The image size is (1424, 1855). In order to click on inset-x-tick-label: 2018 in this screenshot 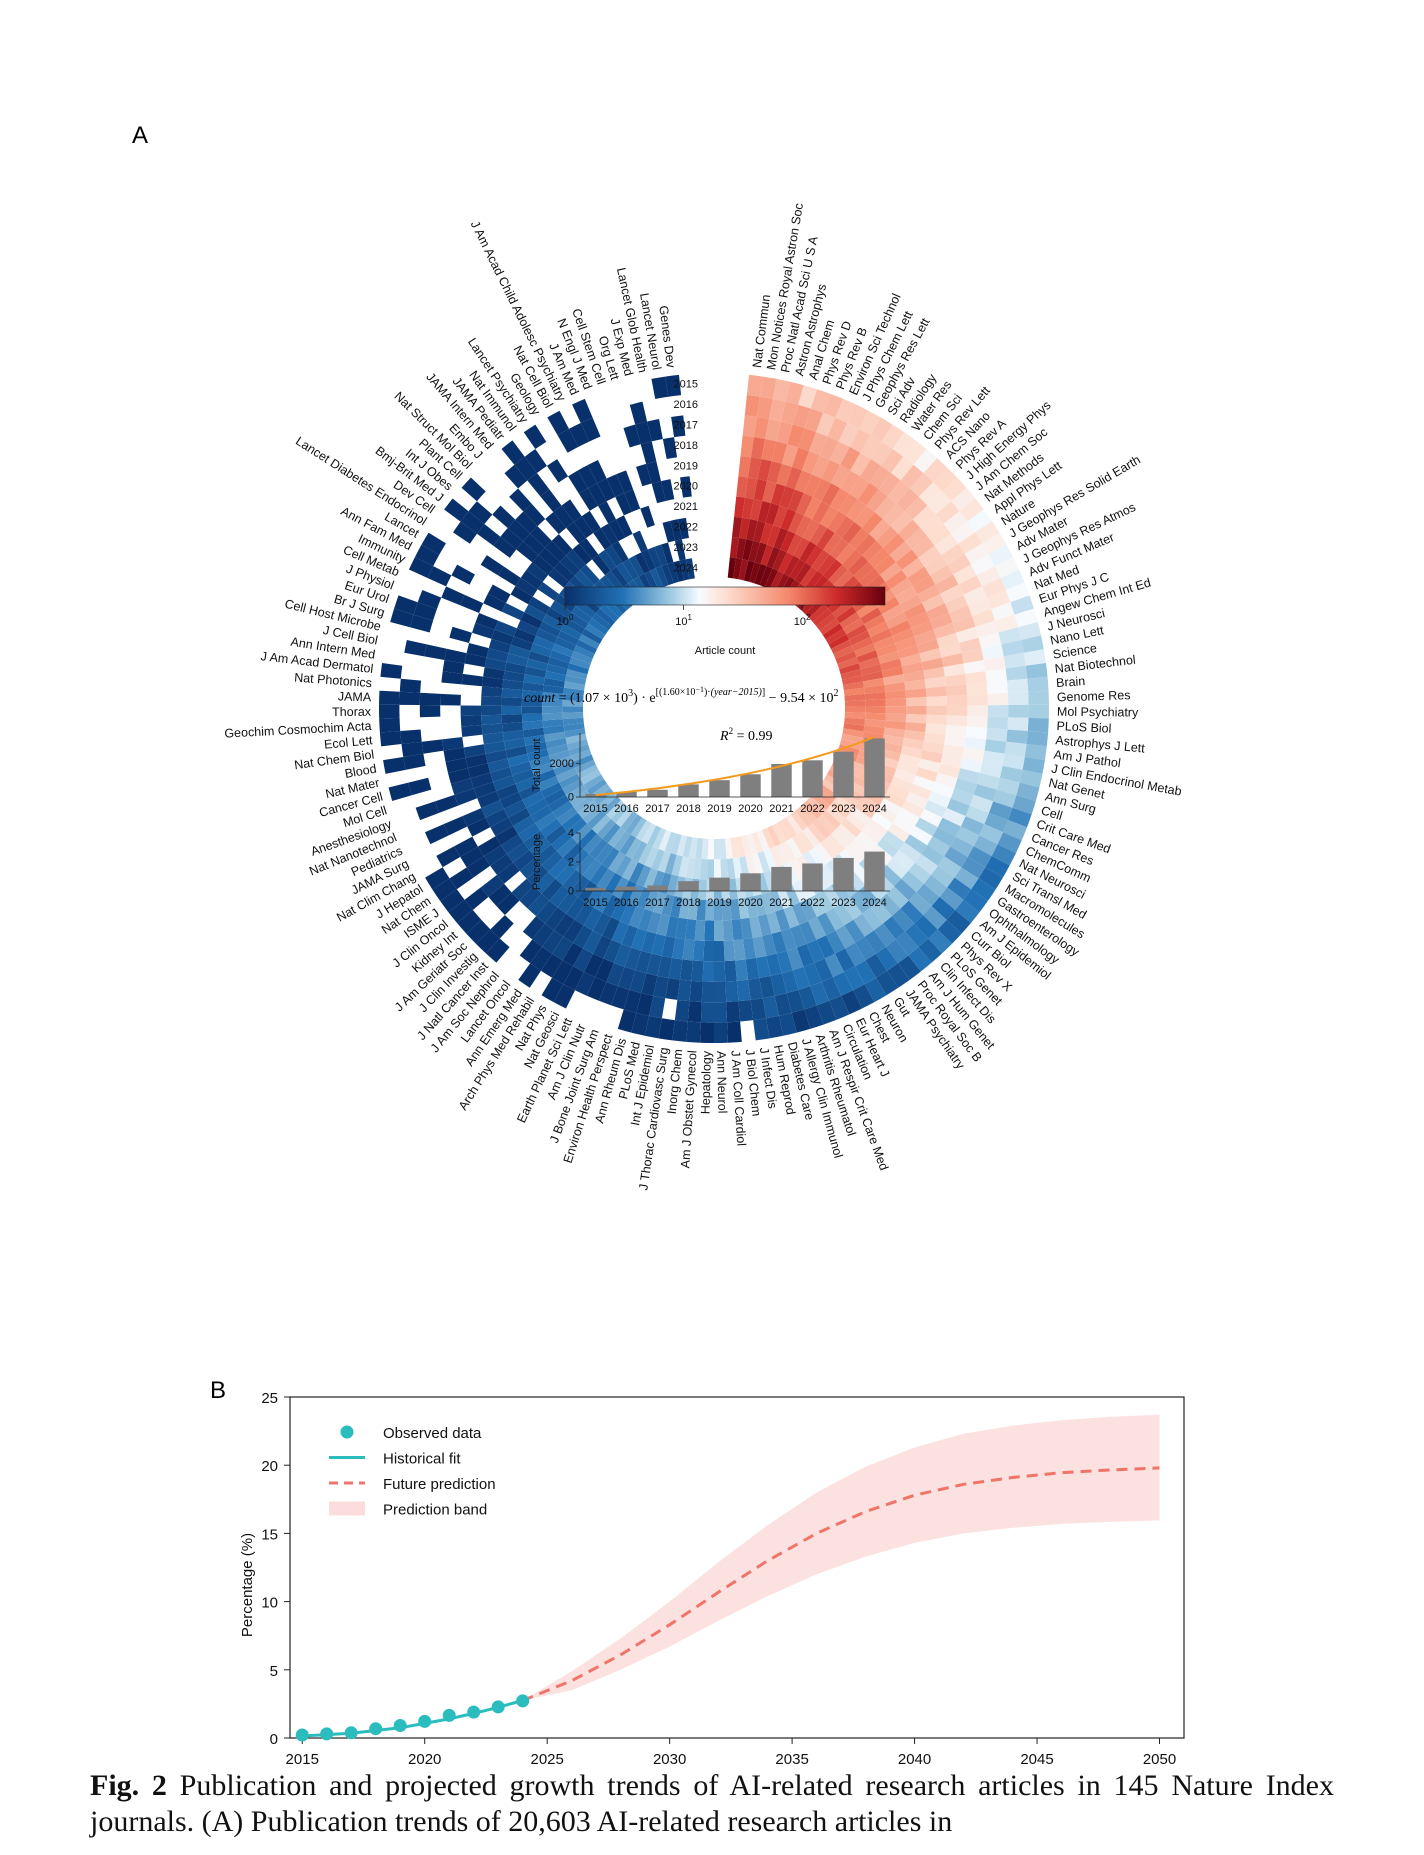, I will do `click(688, 903)`.